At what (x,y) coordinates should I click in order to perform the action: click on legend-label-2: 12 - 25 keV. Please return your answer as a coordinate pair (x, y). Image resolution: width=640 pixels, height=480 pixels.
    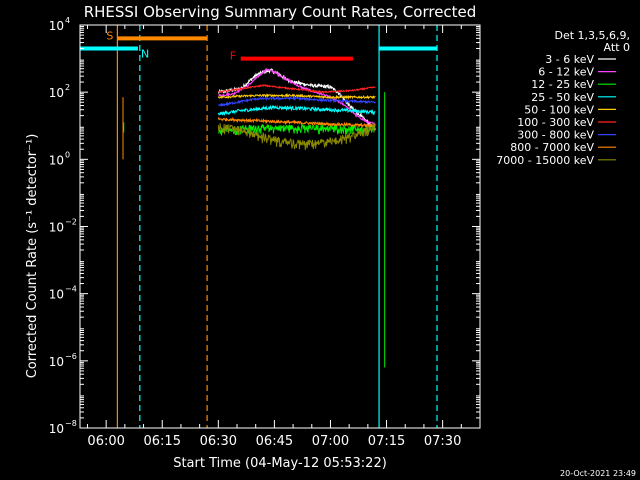
    Looking at the image, I should click on (562, 84).